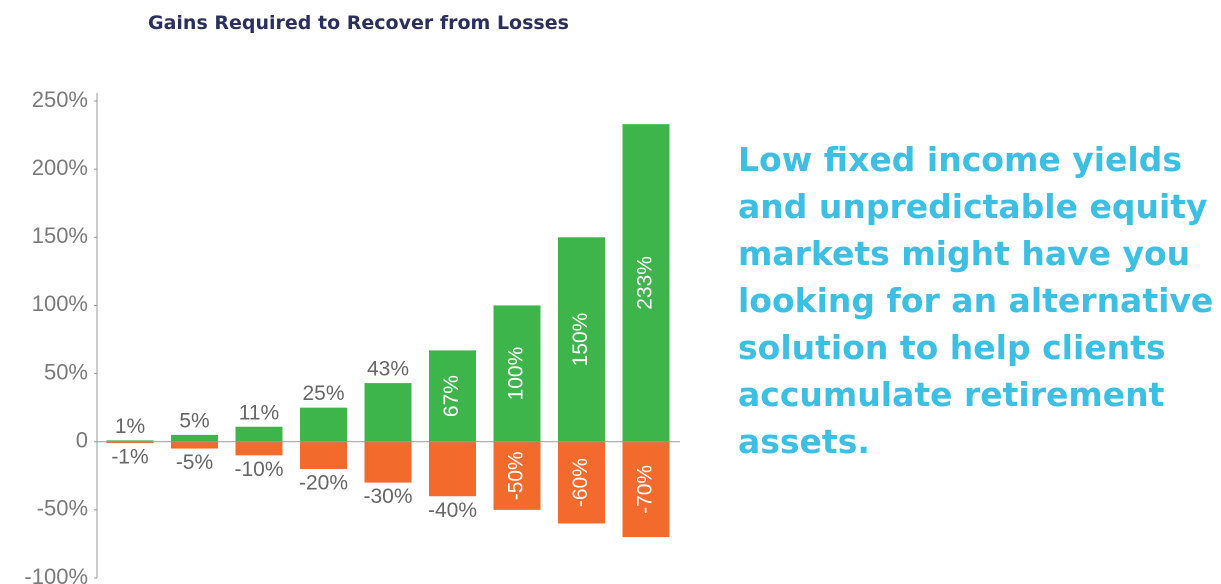  I want to click on value-label: 67%, so click(451, 396).